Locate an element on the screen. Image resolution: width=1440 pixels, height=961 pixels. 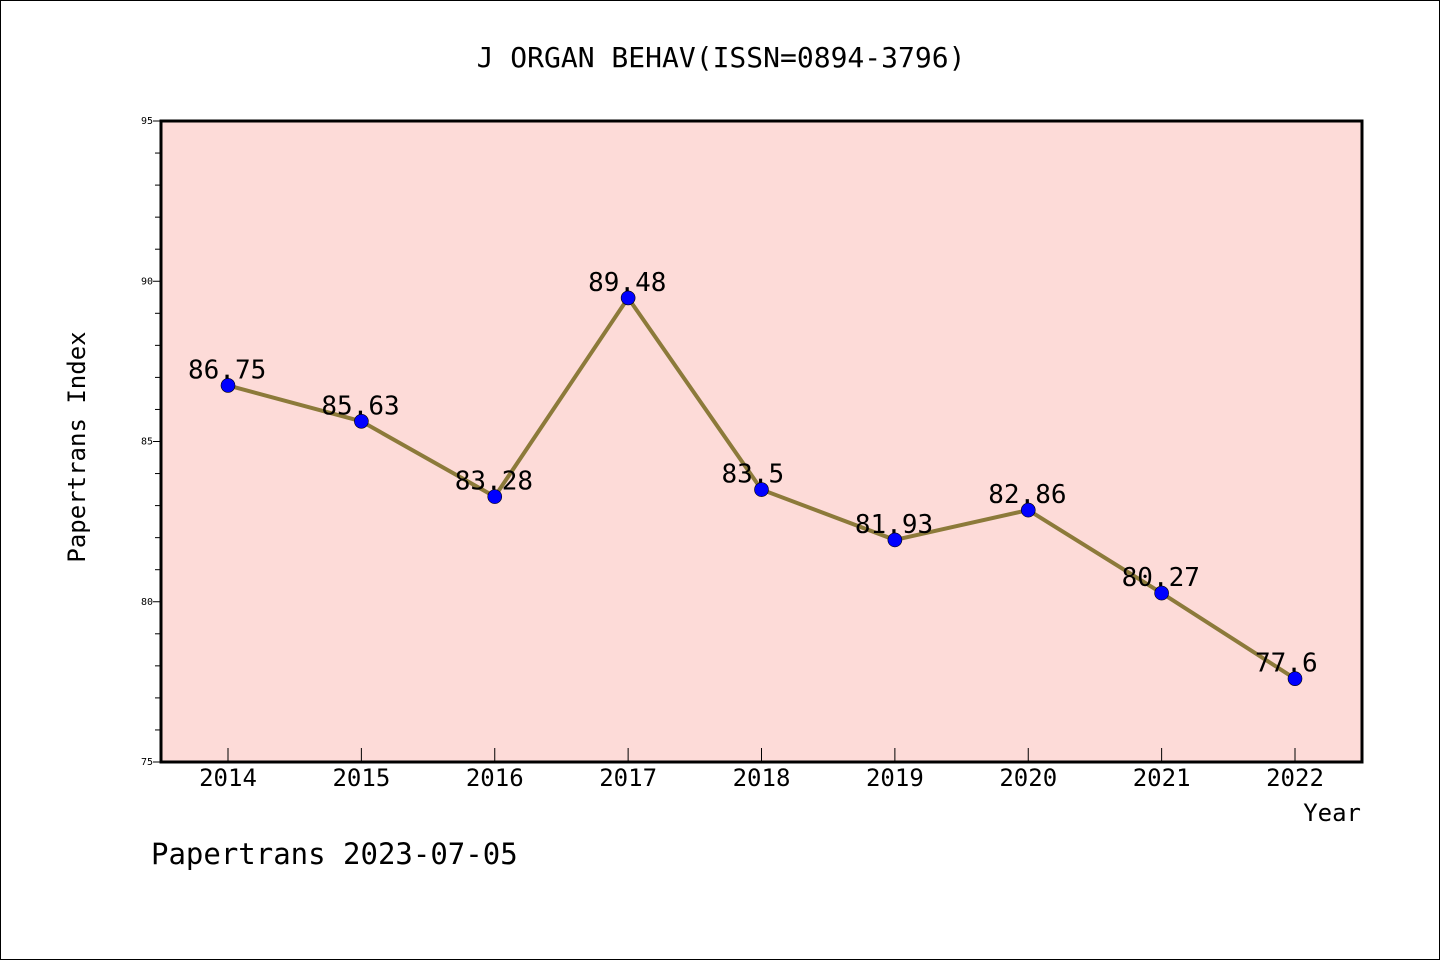
data-label: 82.86 is located at coordinates (1027, 495).